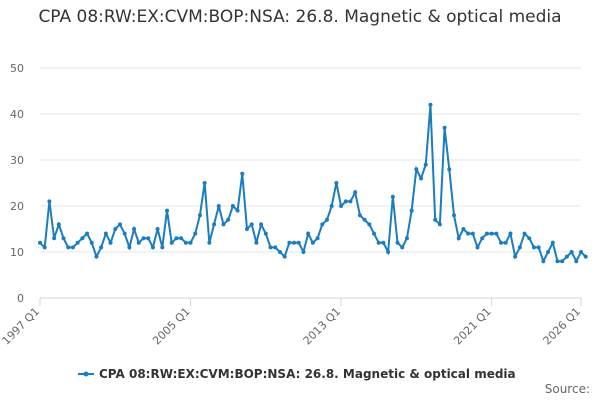  I want to click on y-tick-label: 30, so click(17, 160).